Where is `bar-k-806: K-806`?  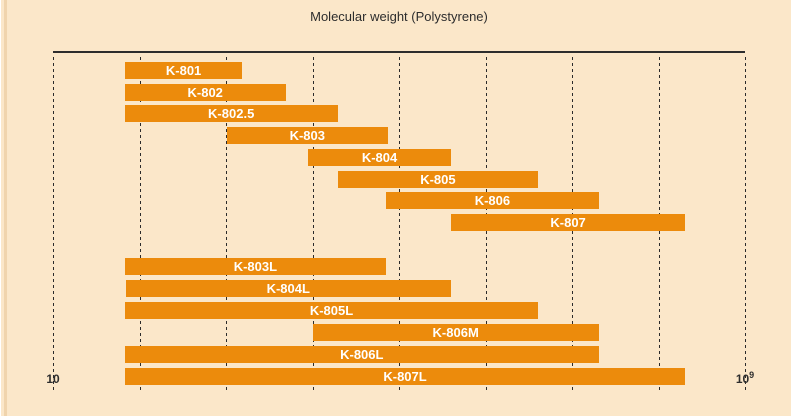
bar-k-806: K-806 is located at coordinates (492, 201).